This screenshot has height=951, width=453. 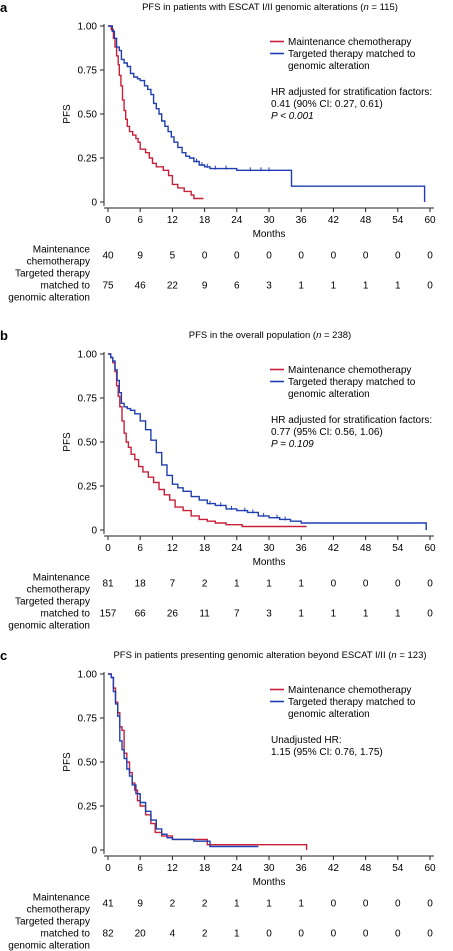 I want to click on risk-table-row-label: matched to, so click(x=66, y=934).